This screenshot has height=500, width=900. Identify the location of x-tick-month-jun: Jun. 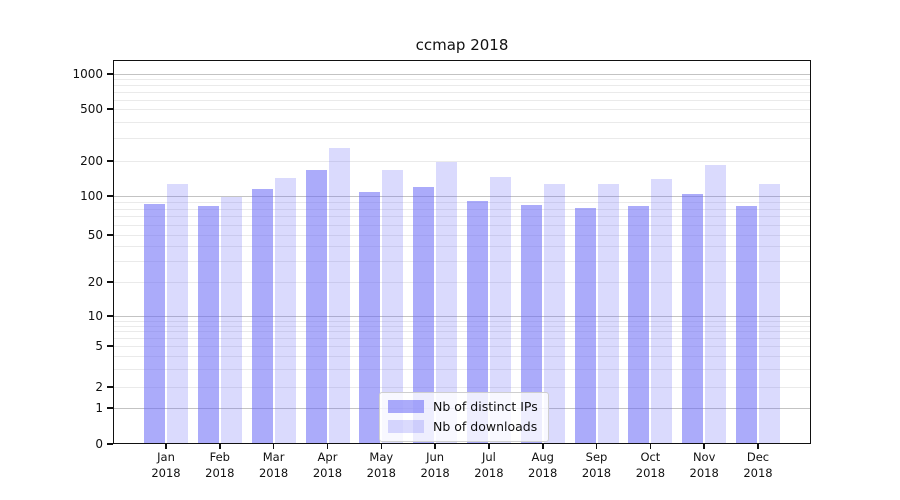
(435, 457).